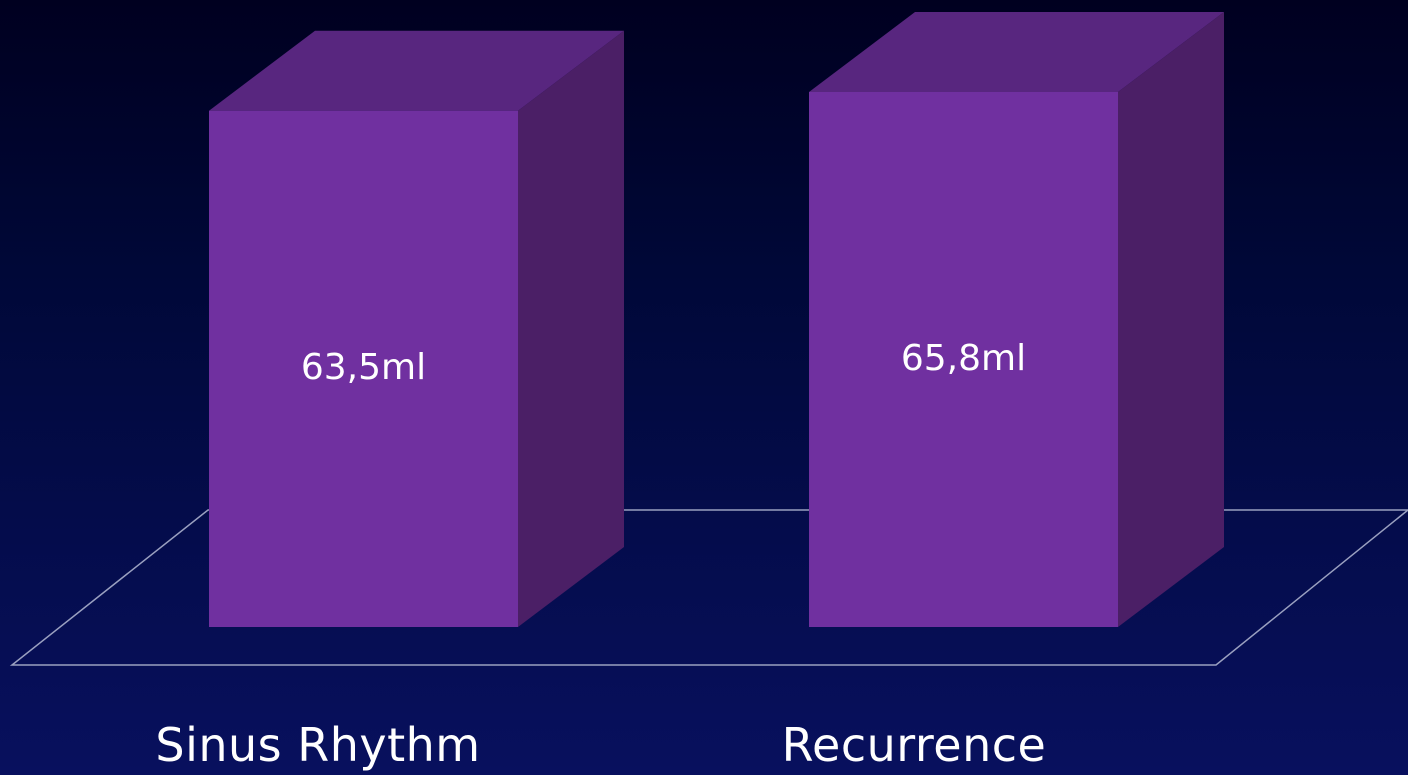 The height and width of the screenshot is (775, 1408). I want to click on data-label-recurrence: 65,8ml, so click(963, 358).